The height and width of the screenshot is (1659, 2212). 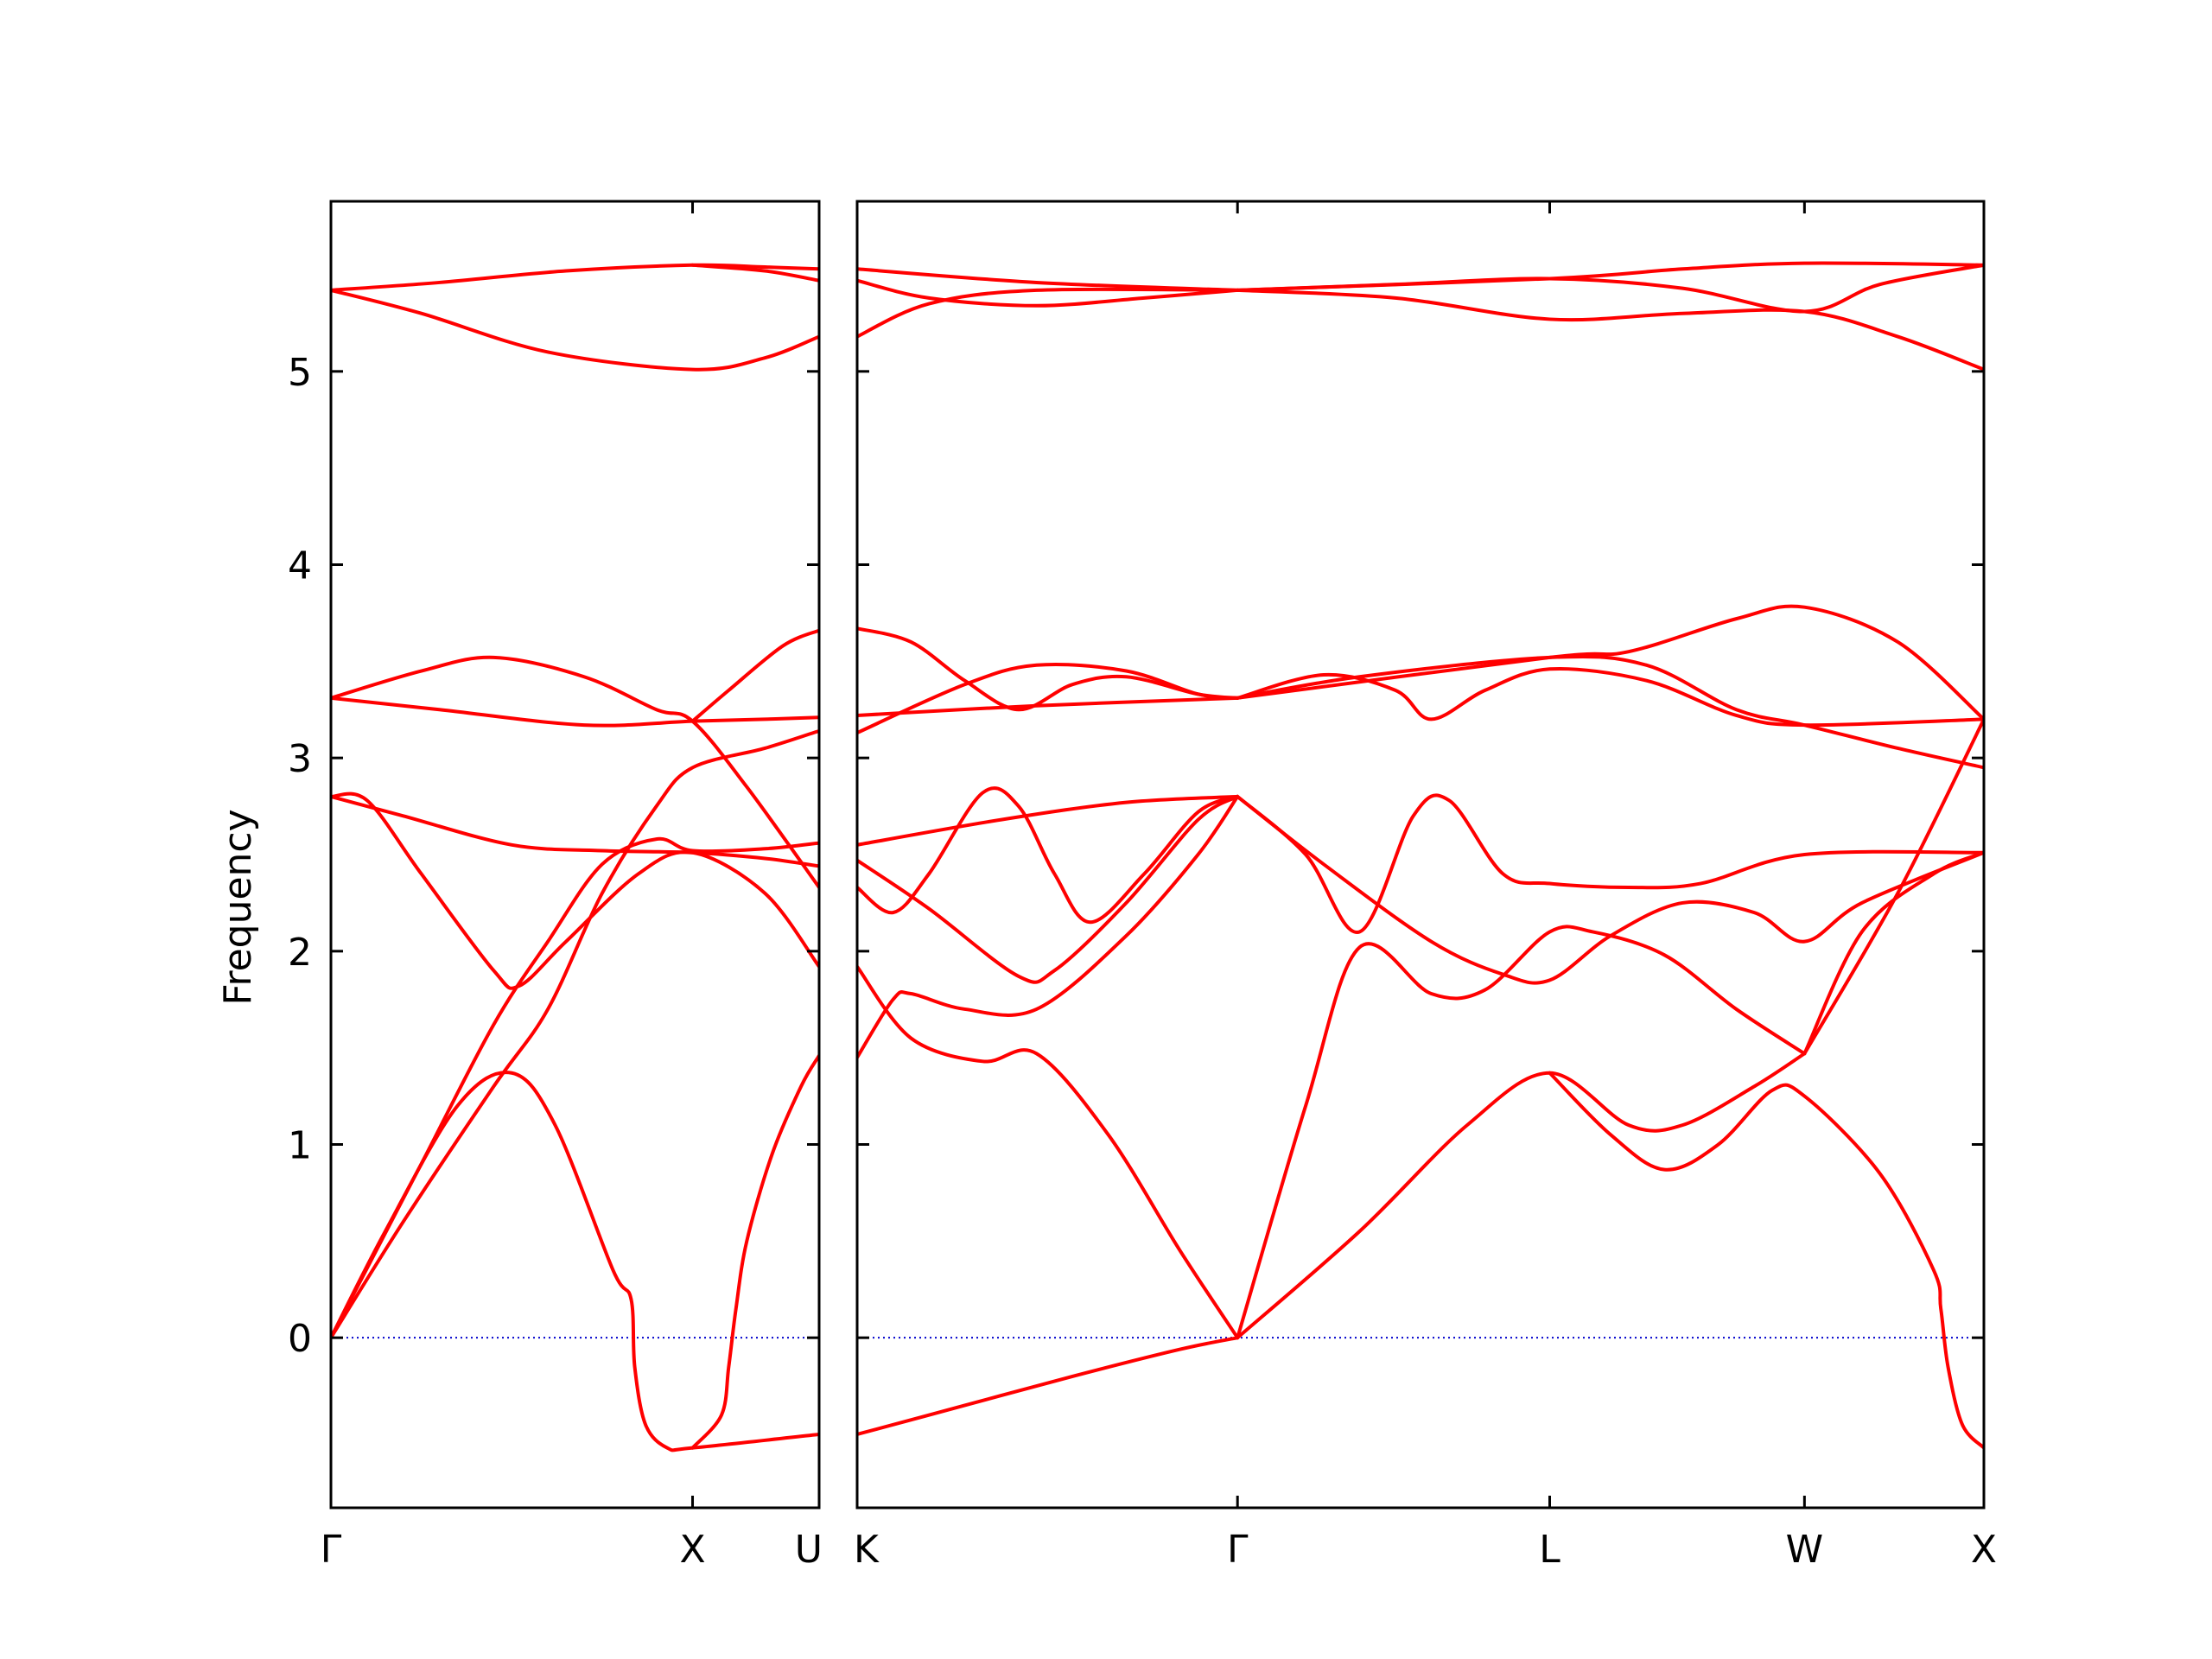 I want to click on y-axis-title: Frequency, so click(x=238, y=907).